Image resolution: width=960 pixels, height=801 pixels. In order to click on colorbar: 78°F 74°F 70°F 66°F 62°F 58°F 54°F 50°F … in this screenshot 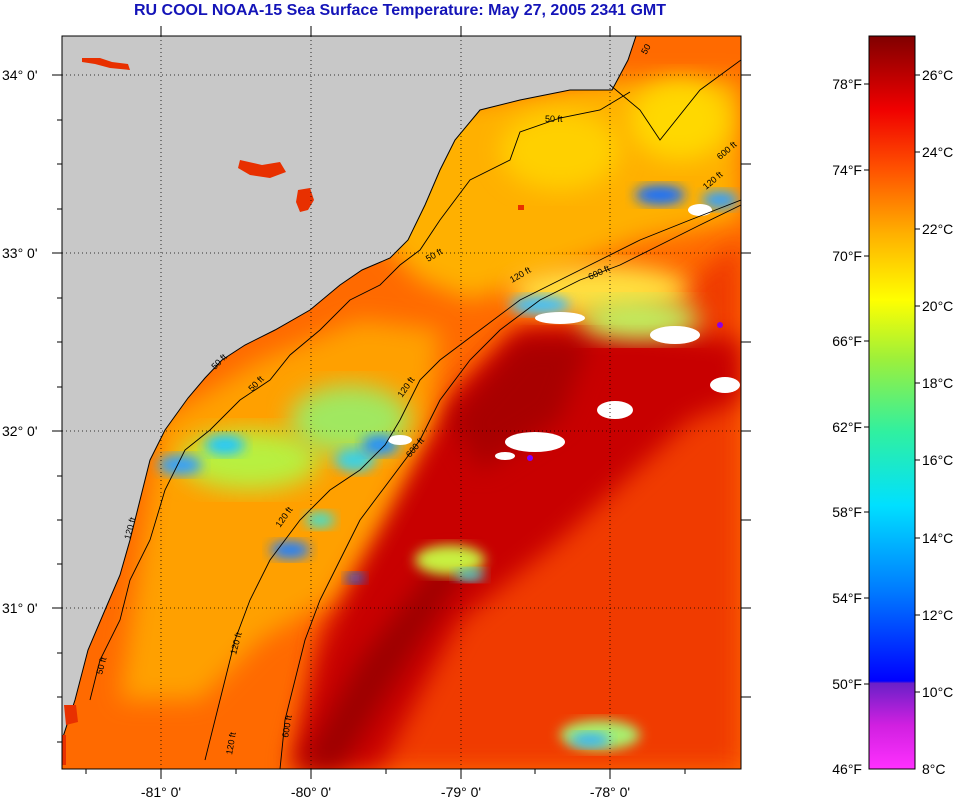, I will do `click(892, 406)`.